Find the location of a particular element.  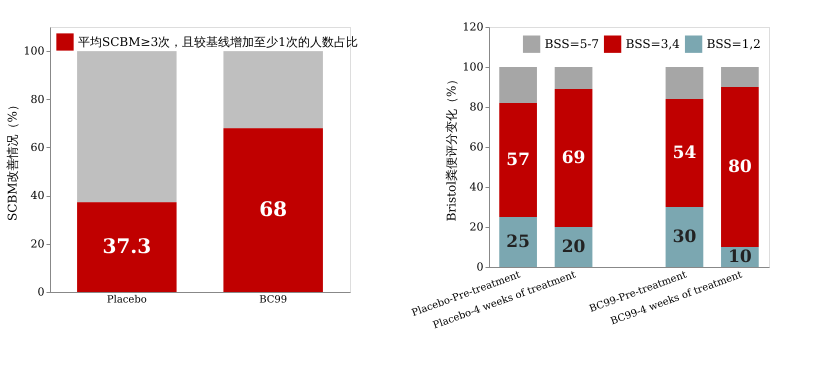

y-axis-title: Bristol粪便评分变化（%） is located at coordinates (451, 148).